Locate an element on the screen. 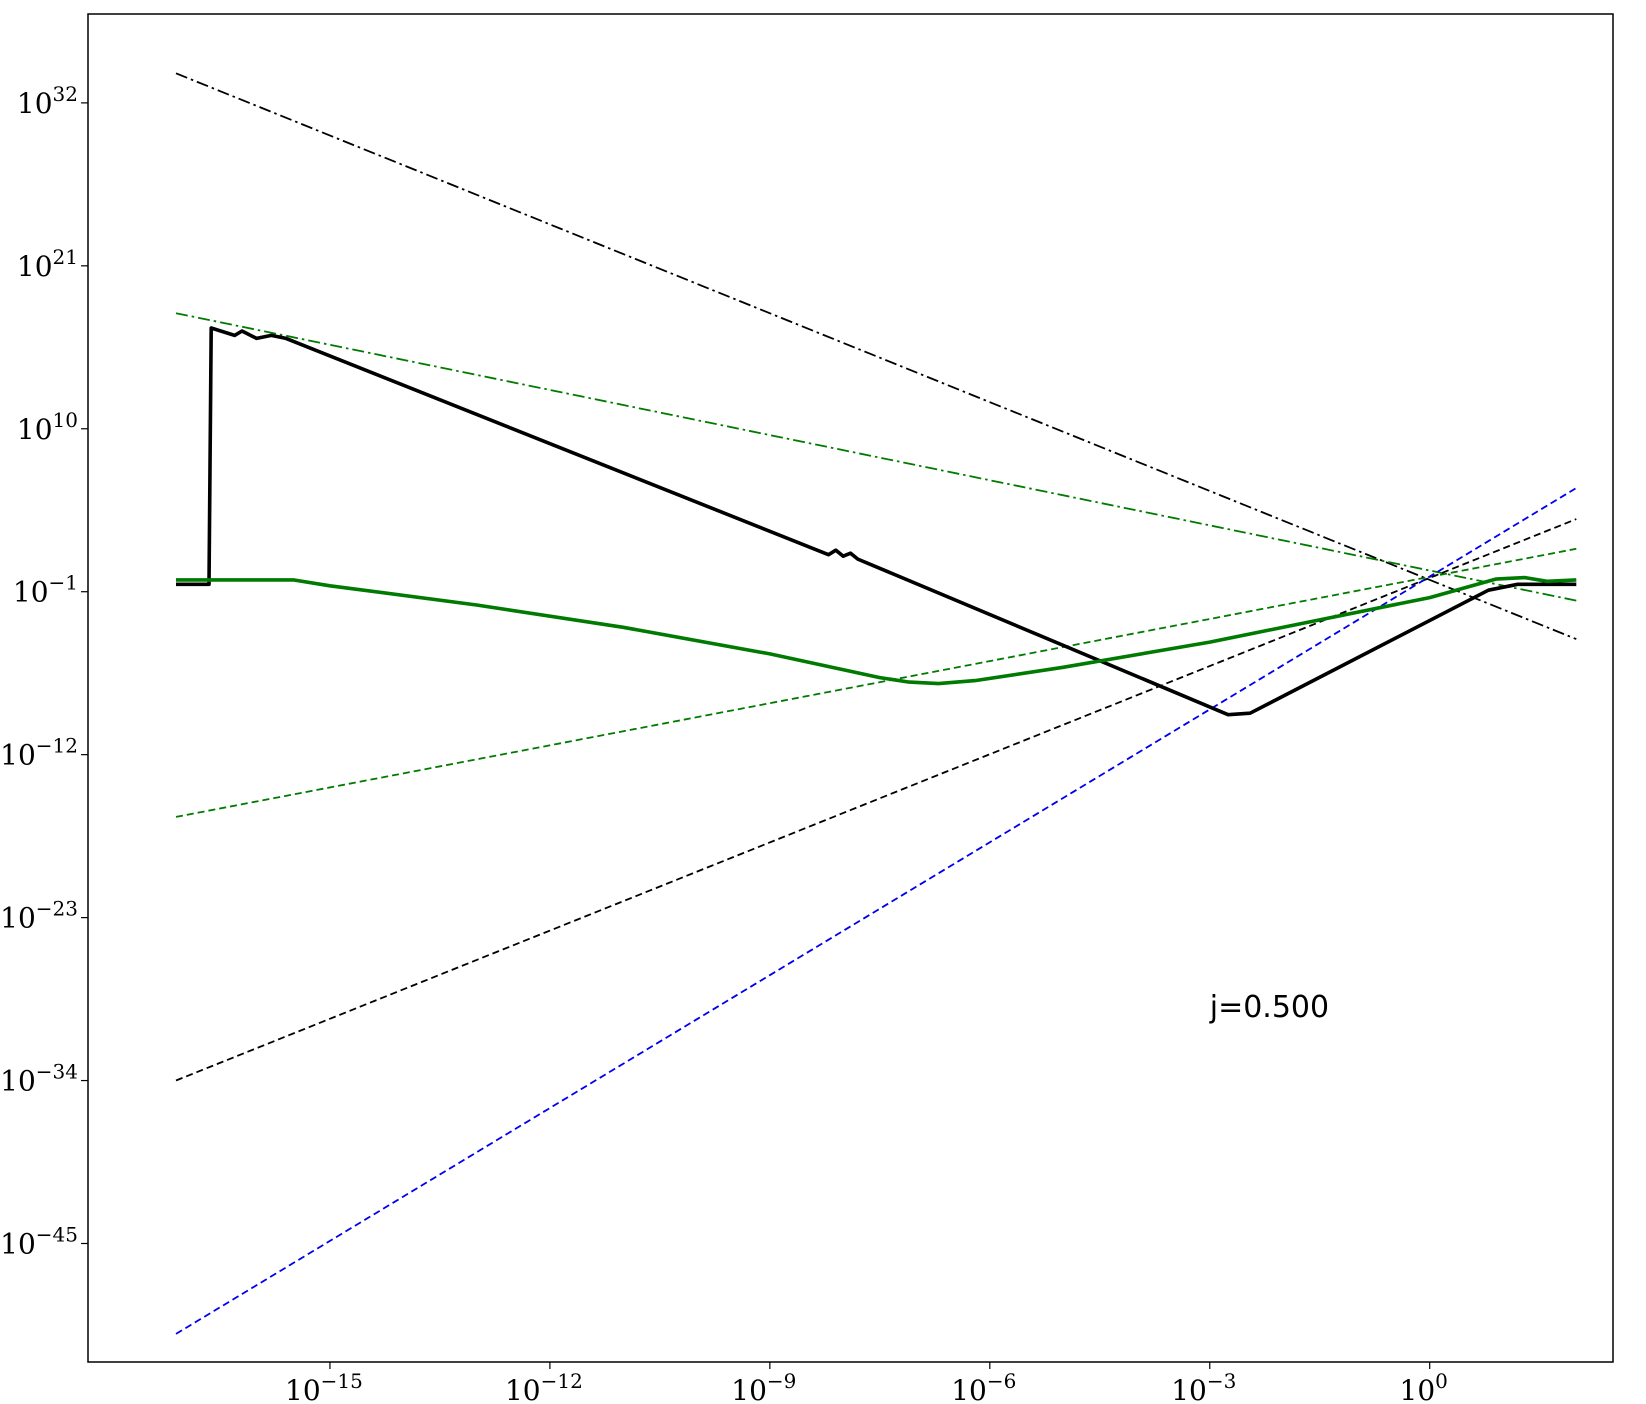 Image resolution: width=1646 pixels, height=1404 pixels. y-tick-label: 10−45 is located at coordinates (39, 1241).